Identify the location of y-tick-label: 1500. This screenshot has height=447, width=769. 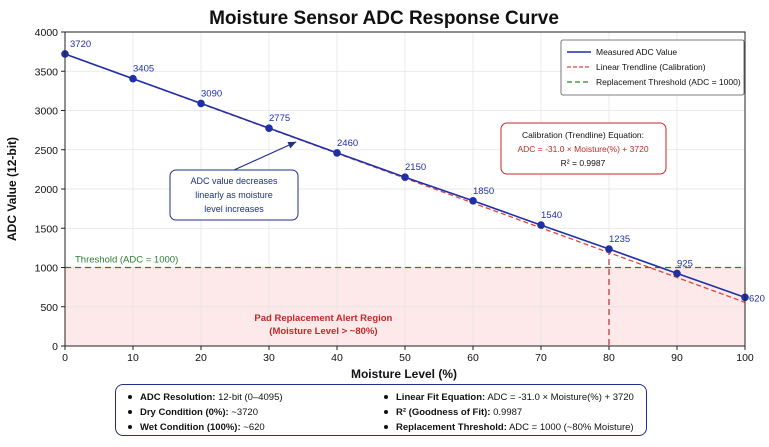
(47, 229).